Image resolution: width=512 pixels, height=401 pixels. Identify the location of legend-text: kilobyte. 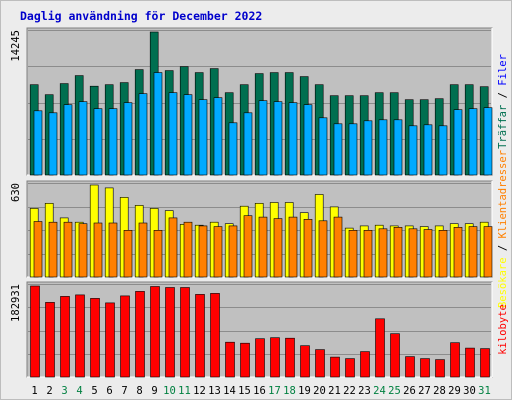
(503, 329).